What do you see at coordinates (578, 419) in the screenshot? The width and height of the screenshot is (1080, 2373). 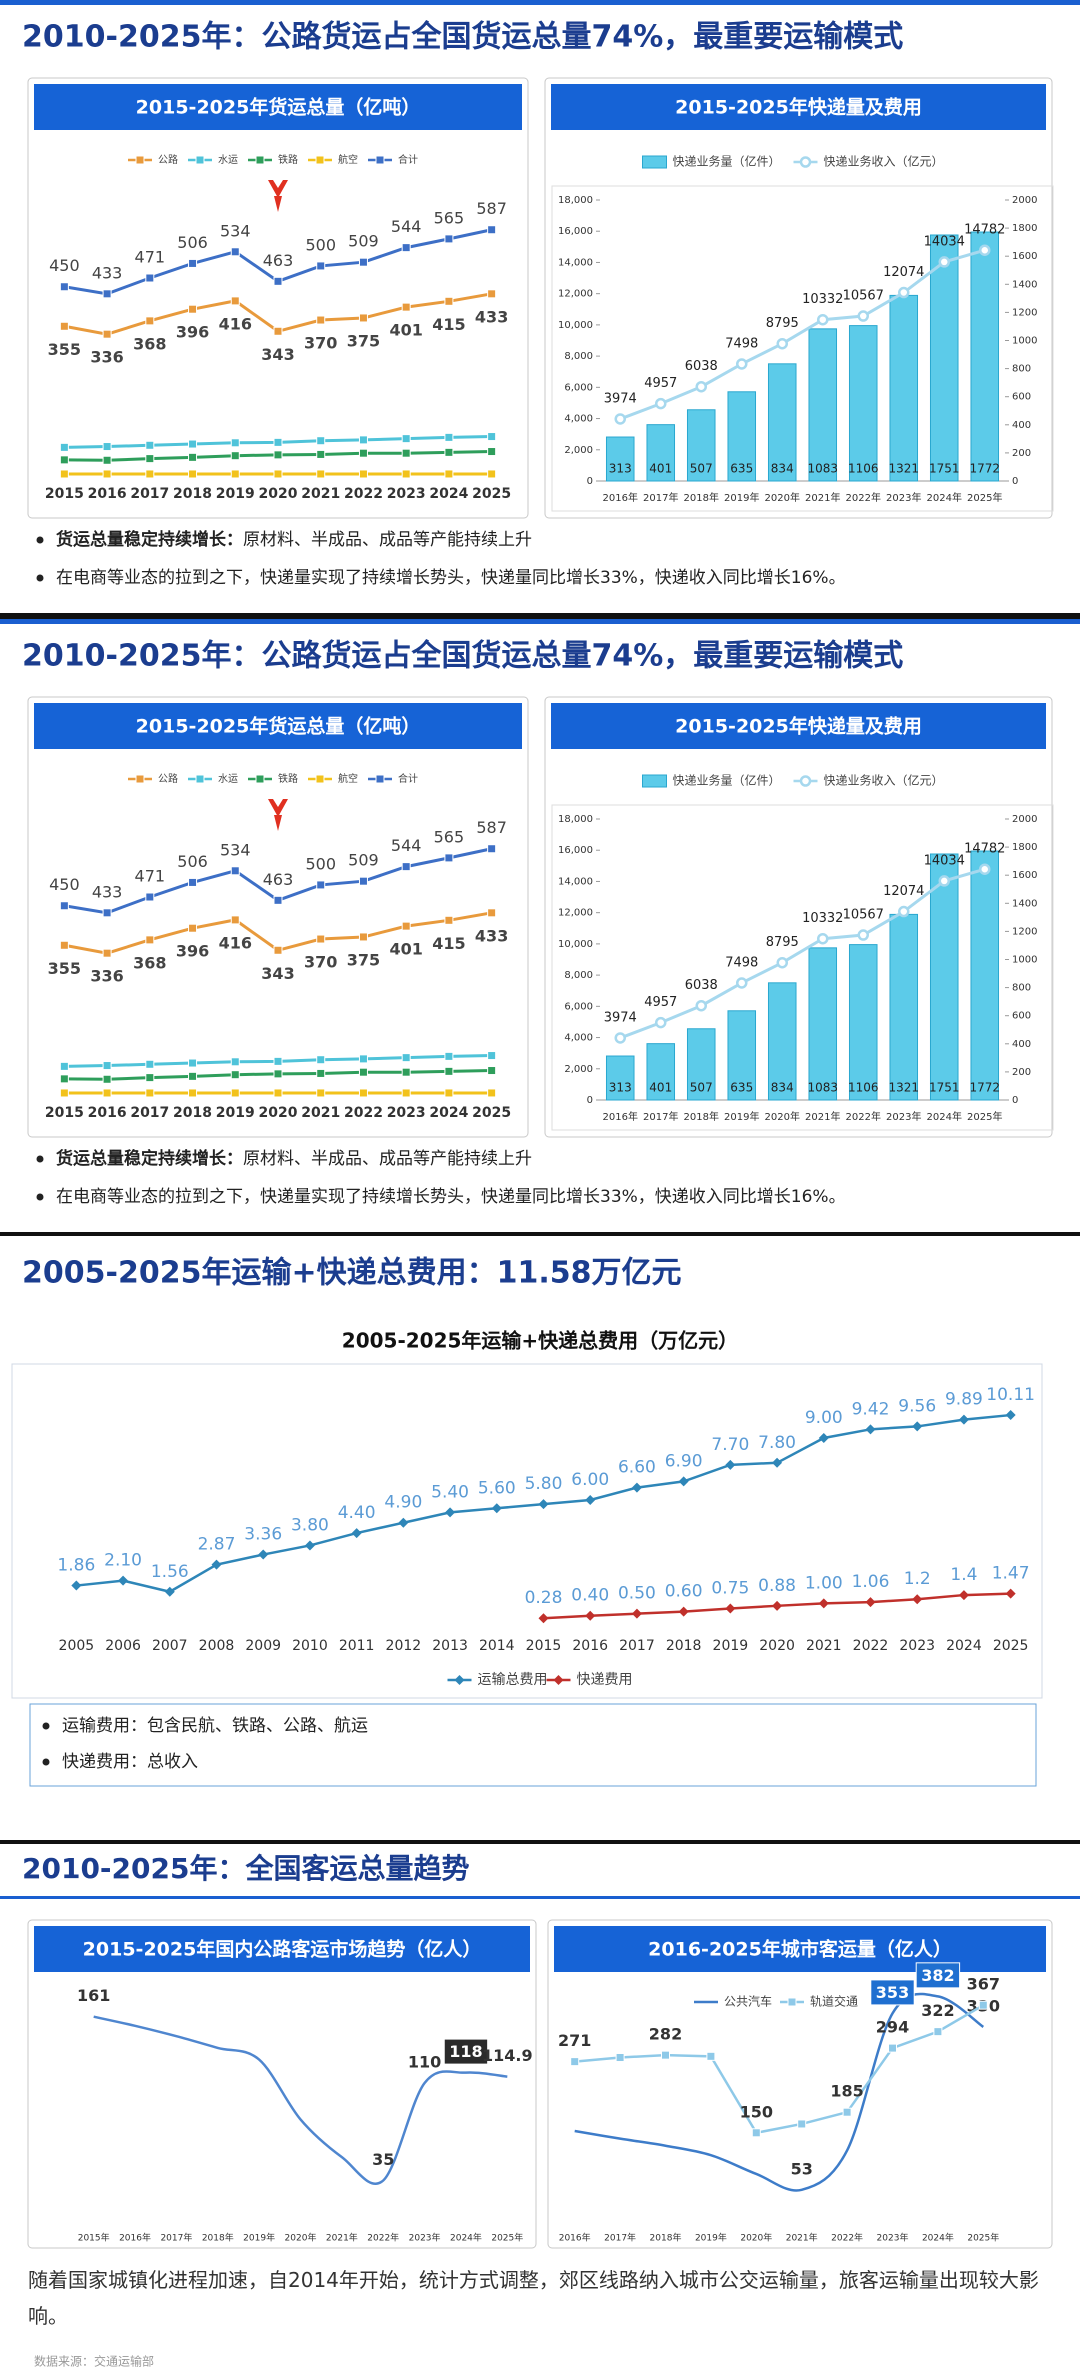 I see `y-tick-label: 4,000` at bounding box center [578, 419].